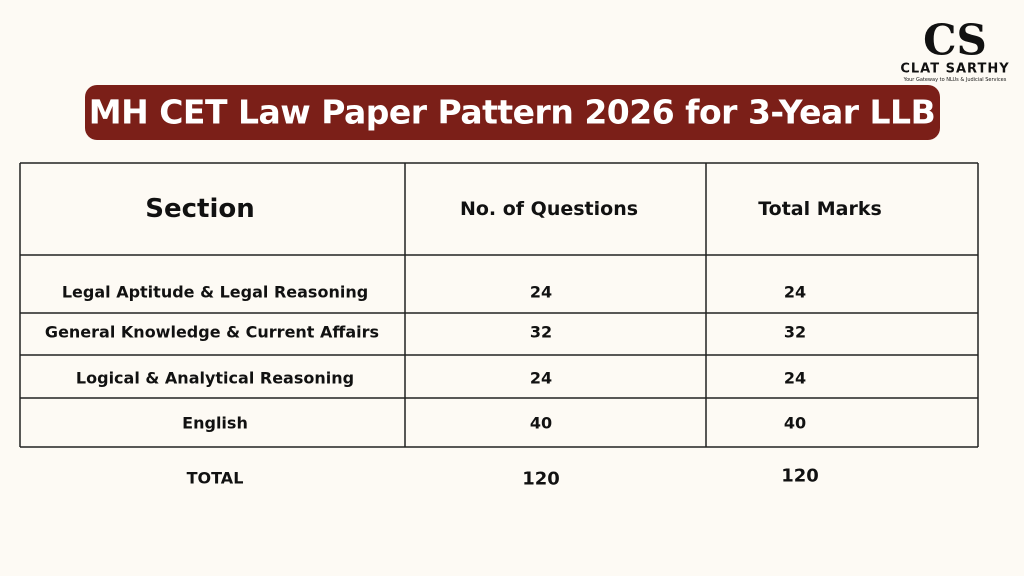 Image resolution: width=1024 pixels, height=576 pixels. I want to click on title-banner, so click(512, 112).